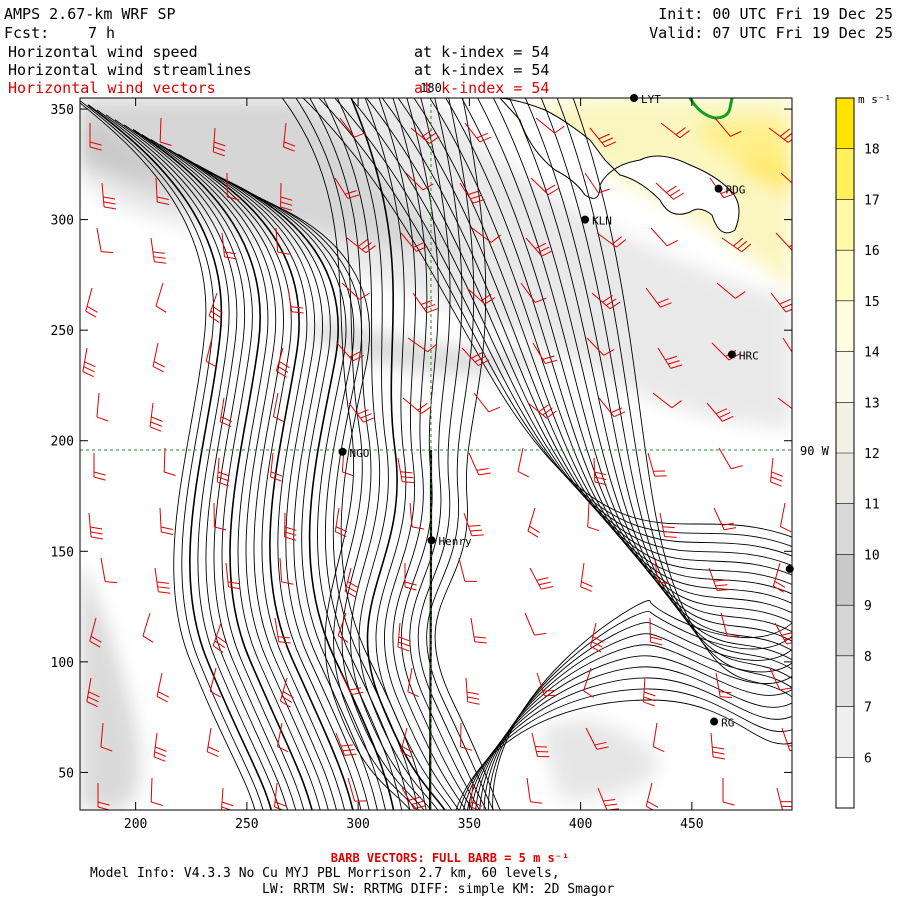 The height and width of the screenshot is (900, 900). What do you see at coordinates (872, 150) in the screenshot?
I see `colorbar-label: 18` at bounding box center [872, 150].